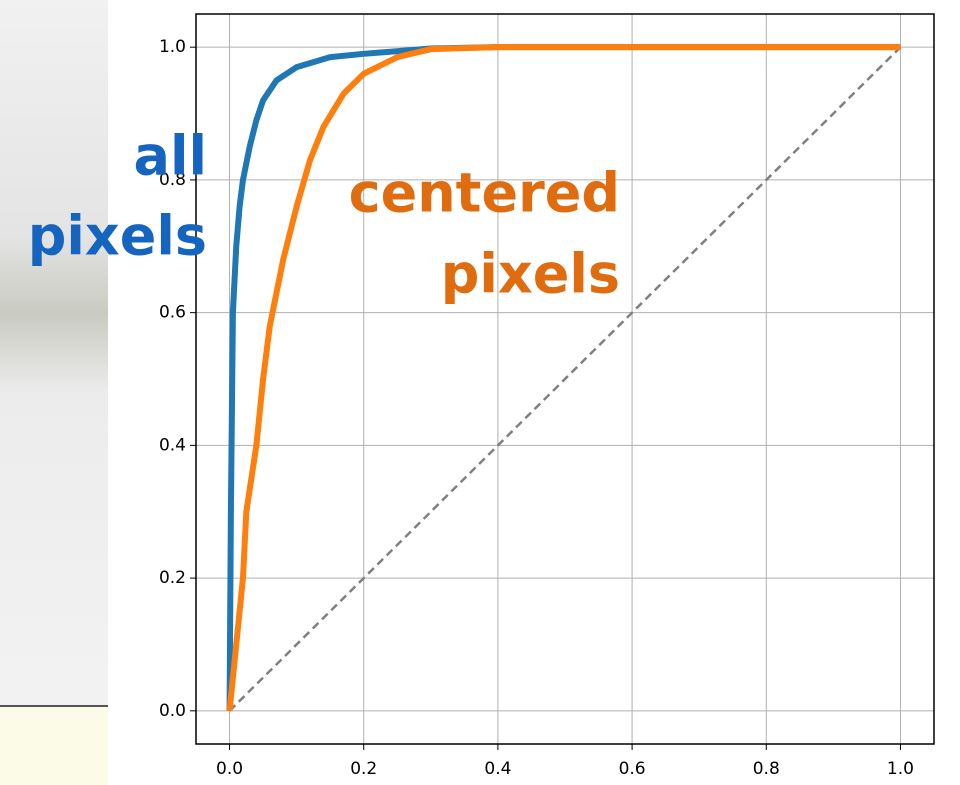 Image resolution: width=960 pixels, height=785 pixels. I want to click on x-tick-label: 1.0, so click(900, 769).